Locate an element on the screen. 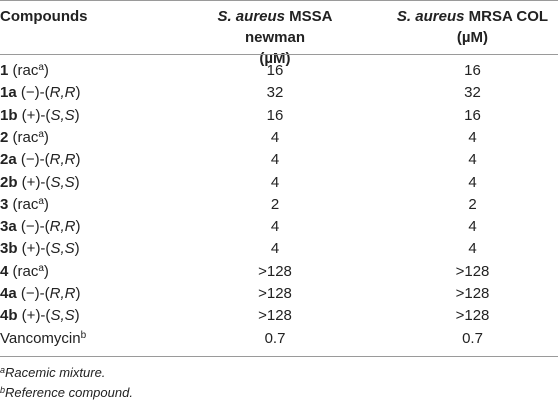 This screenshot has width=558, height=404. table-row: 3 (raca) 2 2 is located at coordinates (279, 204).